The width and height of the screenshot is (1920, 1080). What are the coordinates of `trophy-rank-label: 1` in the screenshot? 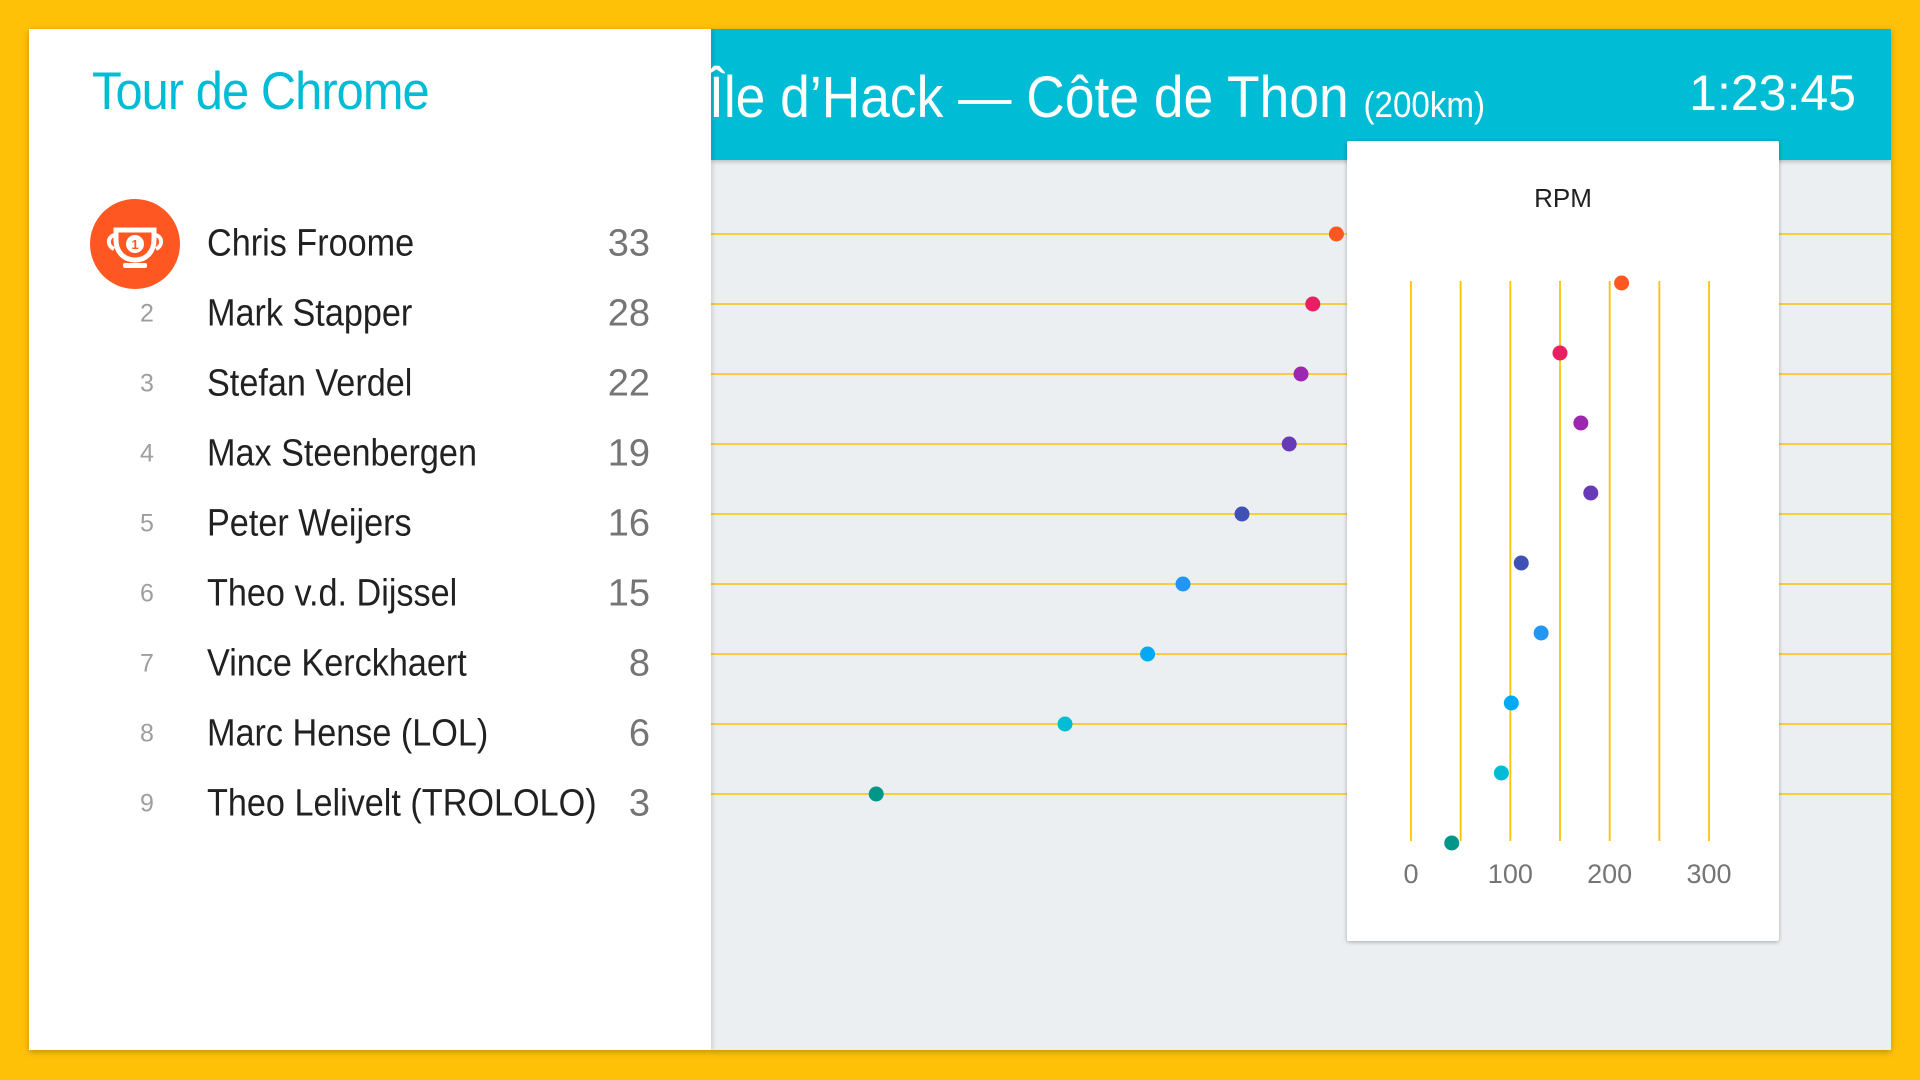 It's located at (134, 244).